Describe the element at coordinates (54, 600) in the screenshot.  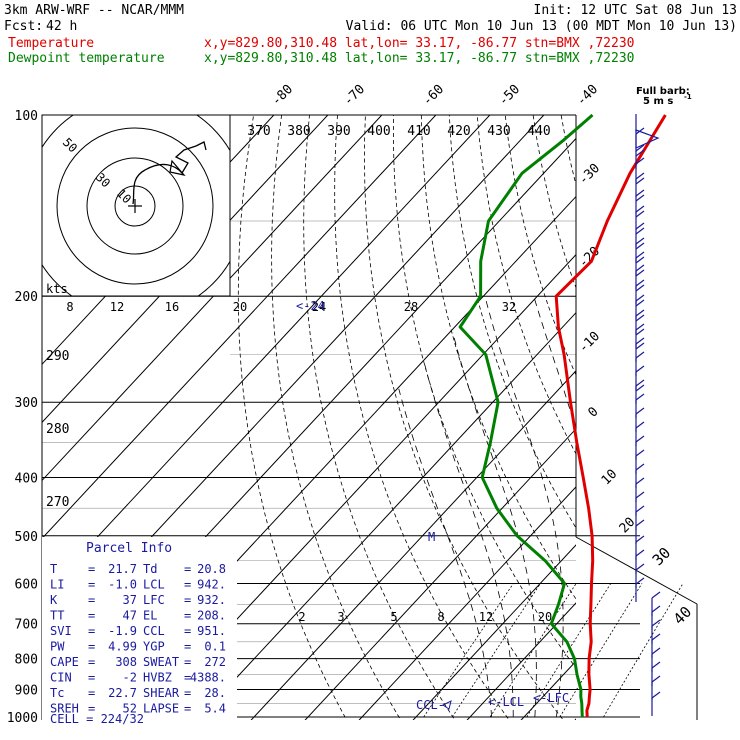
I see `parcel-field-name: K` at that location.